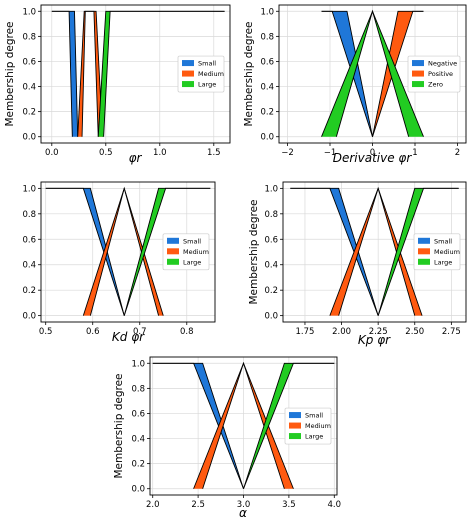 This screenshot has width=474, height=529. Describe the element at coordinates (128, 337) in the screenshot. I see `x-axis-label: Kd φr` at that location.